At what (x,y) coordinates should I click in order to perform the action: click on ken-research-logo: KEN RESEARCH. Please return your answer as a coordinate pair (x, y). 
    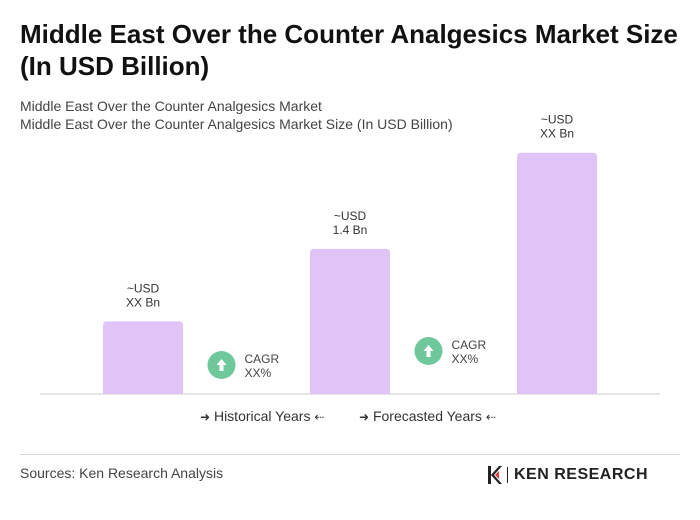
    Looking at the image, I should click on (567, 475).